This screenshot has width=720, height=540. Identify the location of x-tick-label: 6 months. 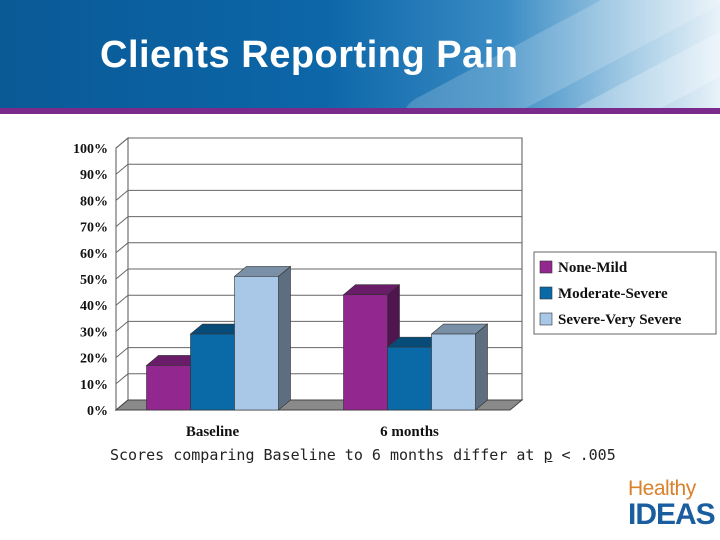
(409, 432).